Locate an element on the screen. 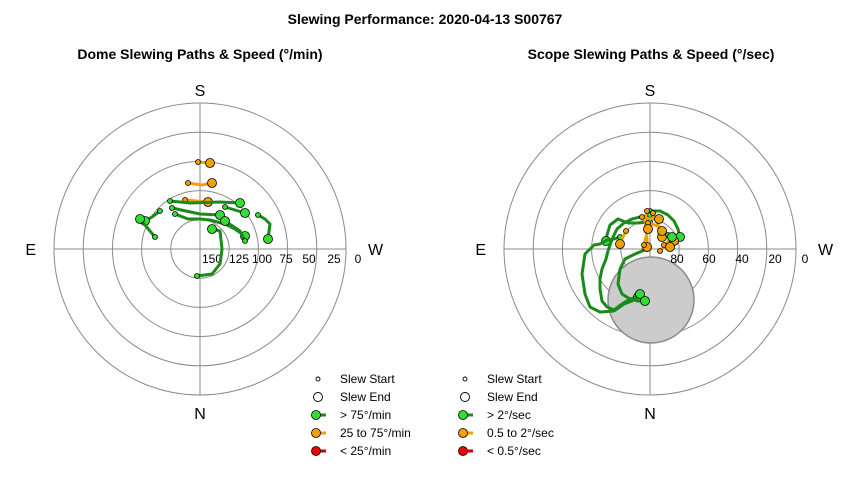 The height and width of the screenshot is (480, 850). radial-tick-label: 40 is located at coordinates (742, 259).